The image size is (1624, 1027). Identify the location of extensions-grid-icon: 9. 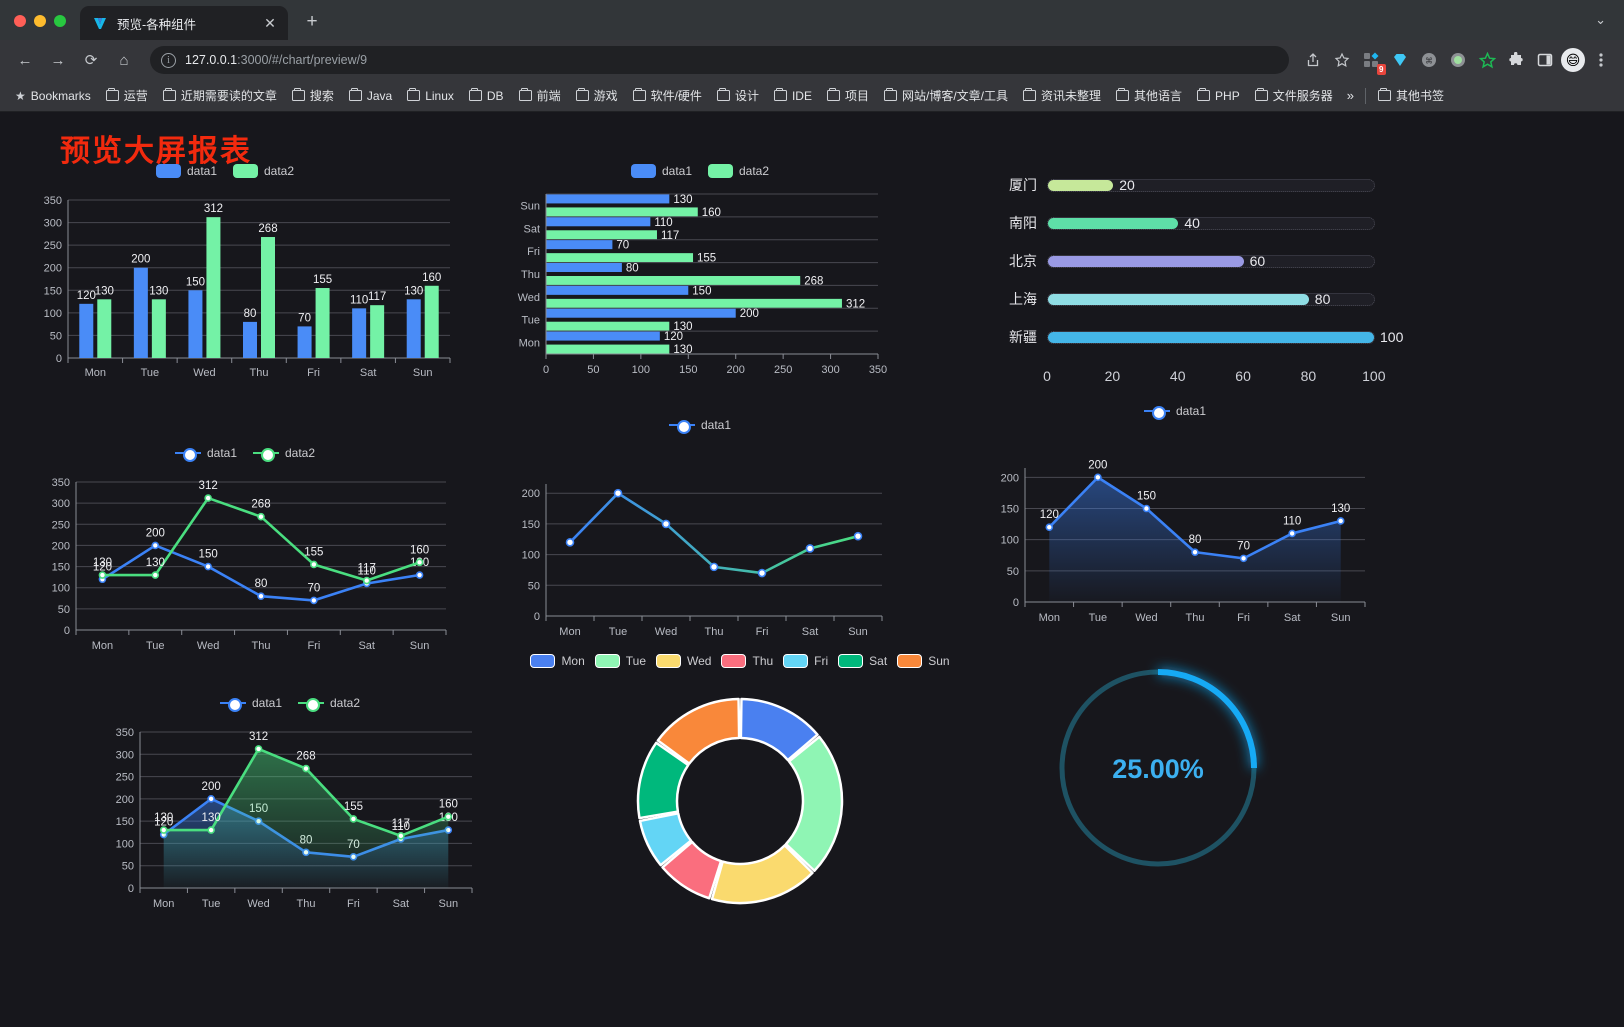
(1372, 61).